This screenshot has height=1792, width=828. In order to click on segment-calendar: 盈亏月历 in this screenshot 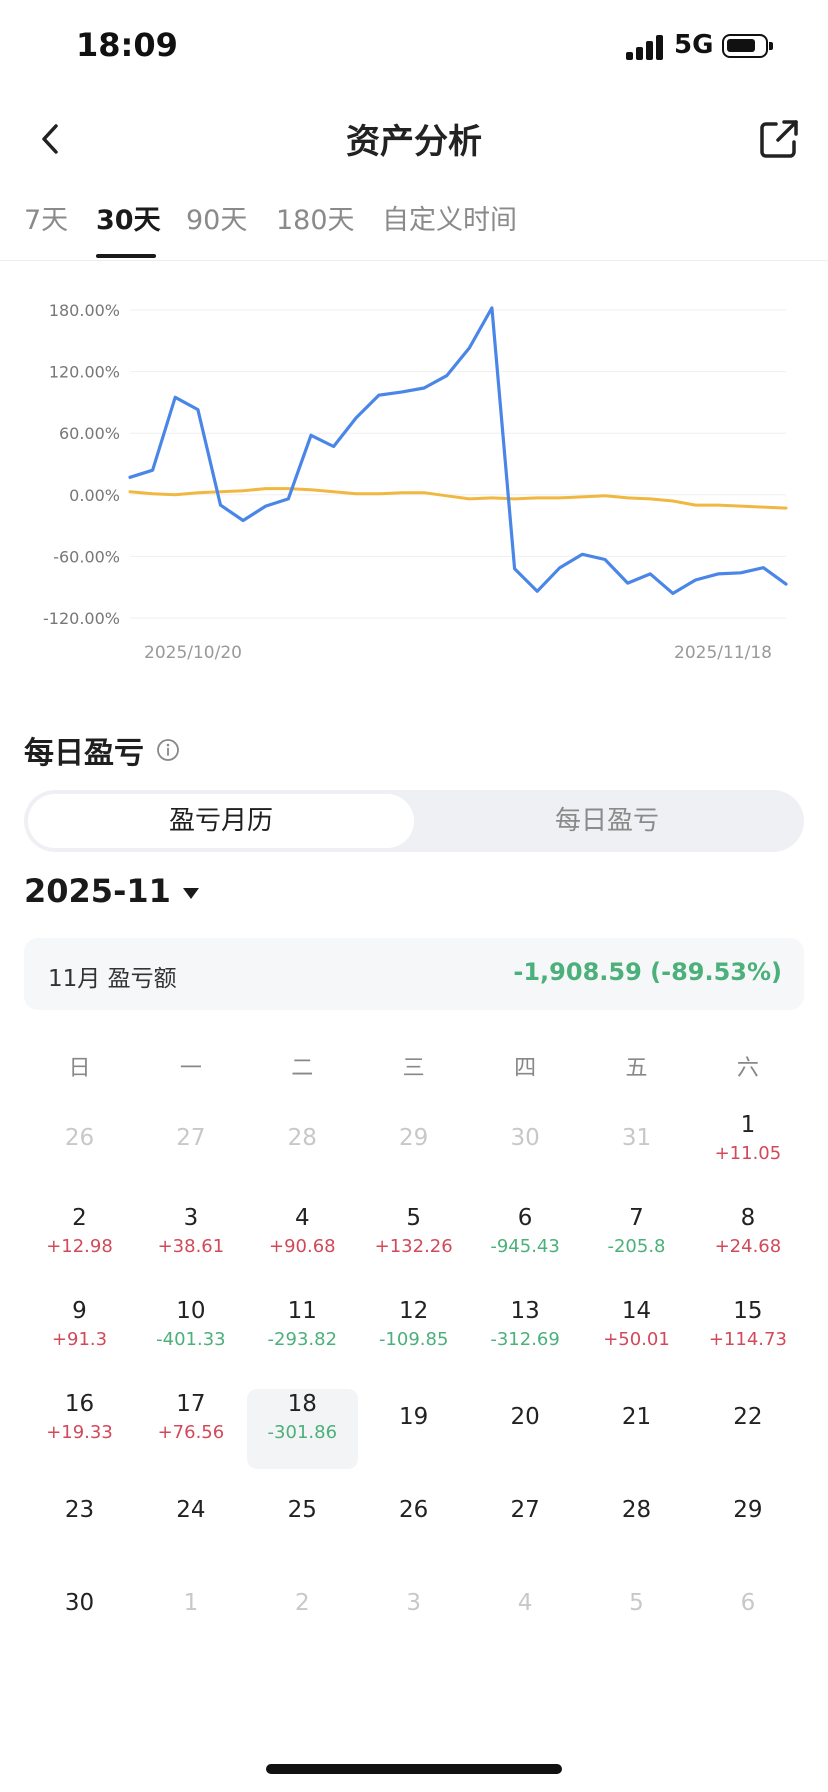, I will do `click(221, 821)`.